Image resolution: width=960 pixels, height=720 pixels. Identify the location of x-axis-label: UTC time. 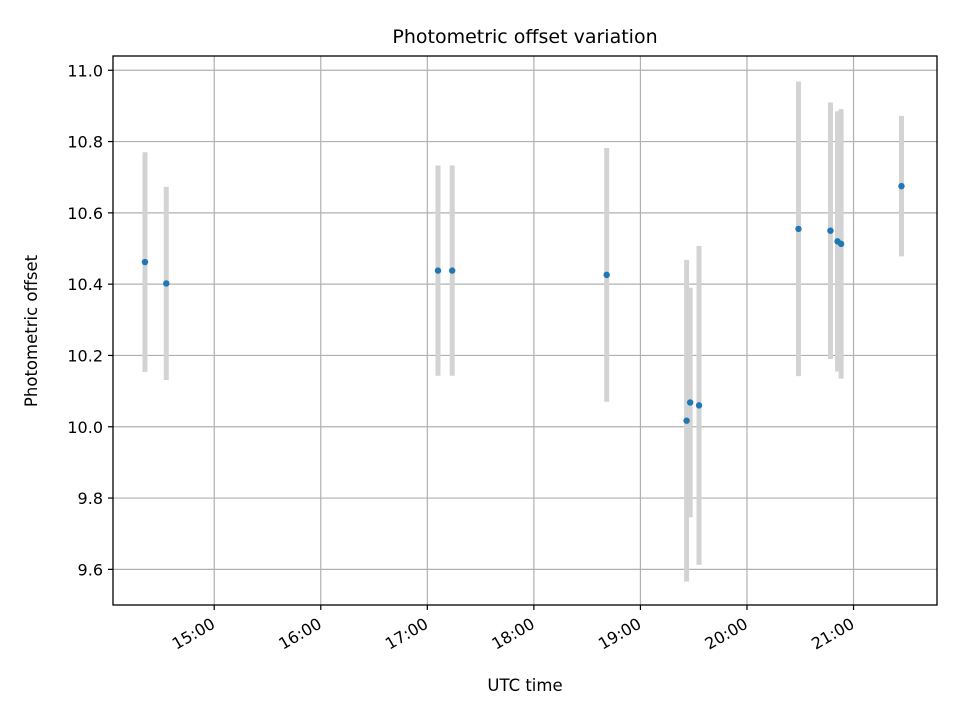
(524, 685).